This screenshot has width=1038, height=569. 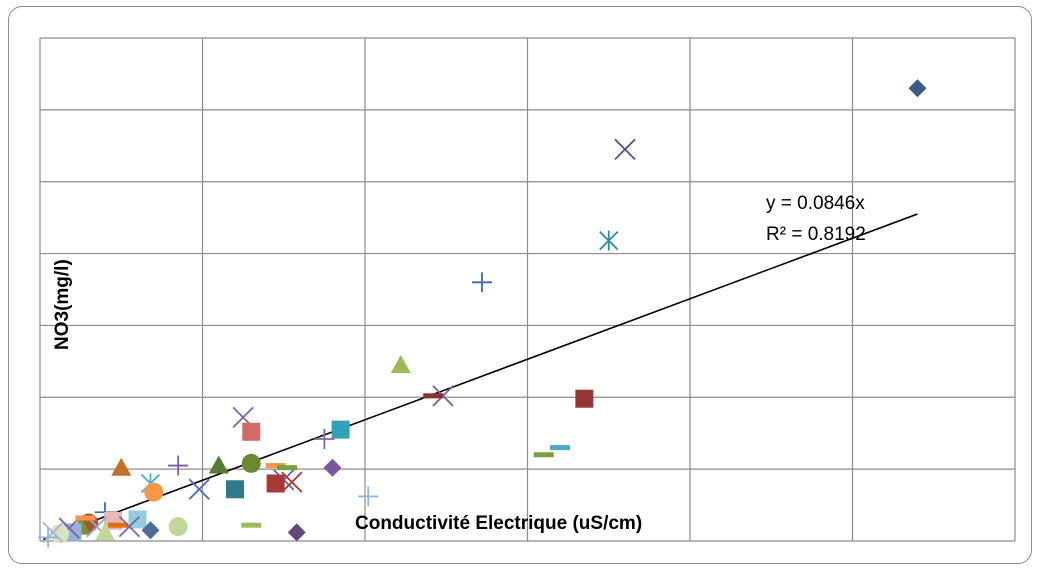 What do you see at coordinates (815, 203) in the screenshot?
I see `trendline-equation: y = 0.0846x` at bounding box center [815, 203].